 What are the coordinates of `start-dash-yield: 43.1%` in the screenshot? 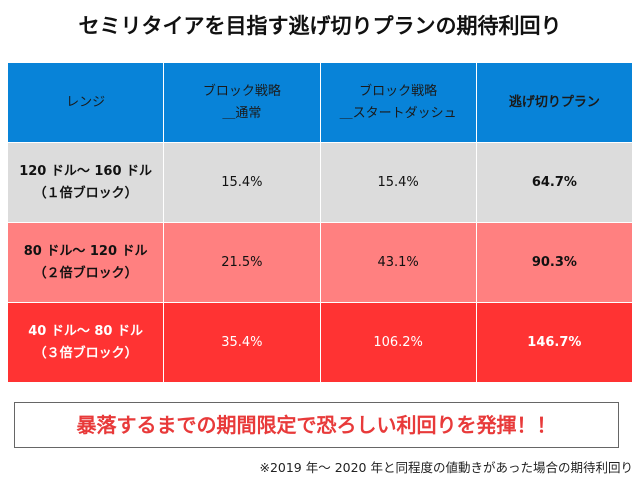 It's located at (398, 262).